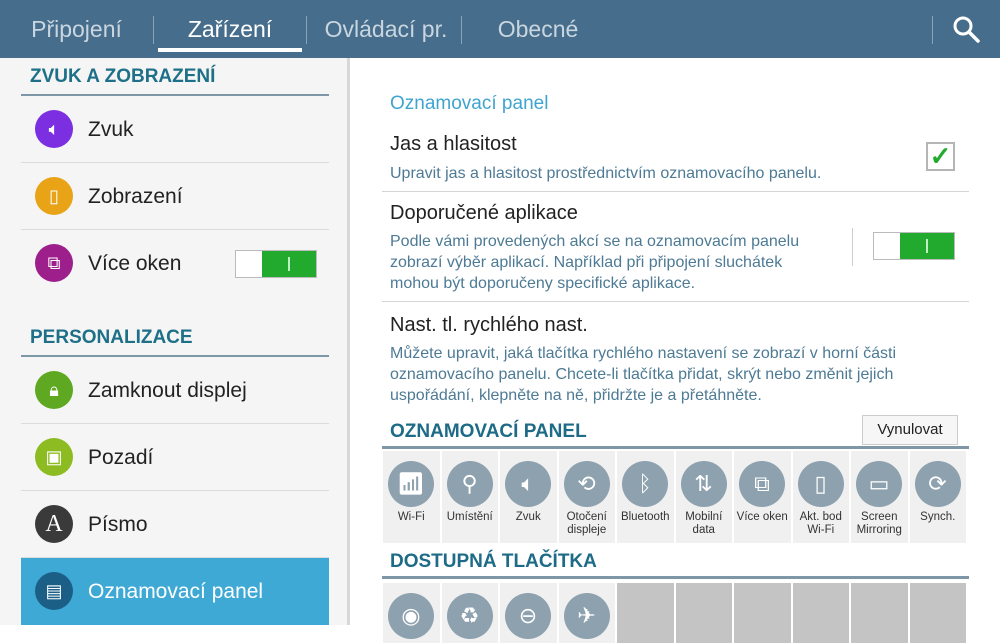 The width and height of the screenshot is (1000, 643). Describe the element at coordinates (675, 563) in the screenshot. I see `section-header: DOSTUPNÁ TLAČÍTKA` at that location.